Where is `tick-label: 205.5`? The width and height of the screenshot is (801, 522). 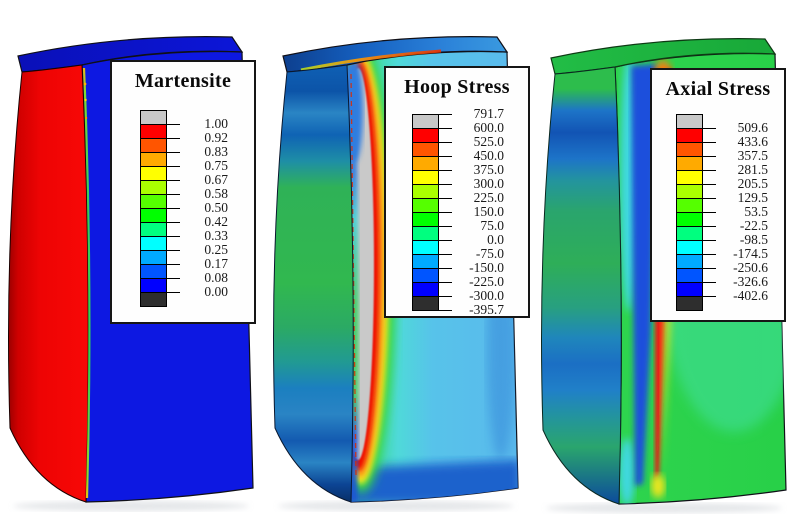
tick-label: 205.5 is located at coordinates (752, 183).